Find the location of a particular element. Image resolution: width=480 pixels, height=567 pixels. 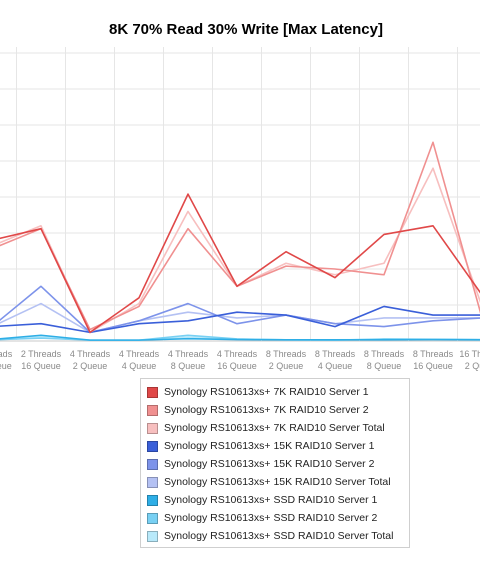

legend-label: Synology RS10613xs+ 7K RAID10 Server 2 is located at coordinates (266, 410).